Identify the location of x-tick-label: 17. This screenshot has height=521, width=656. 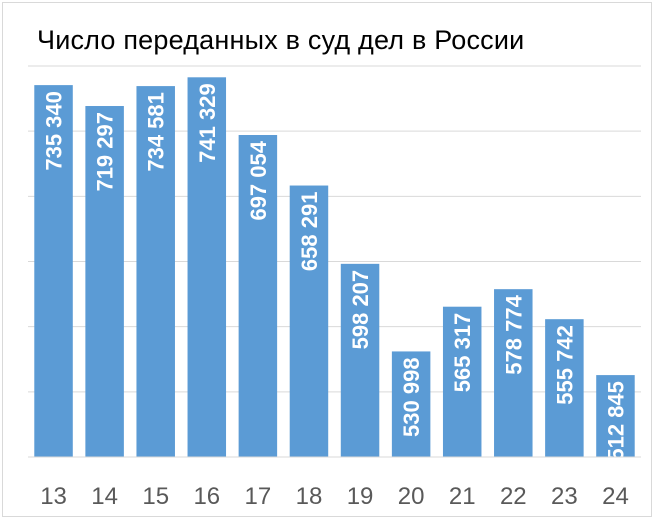
(258, 496).